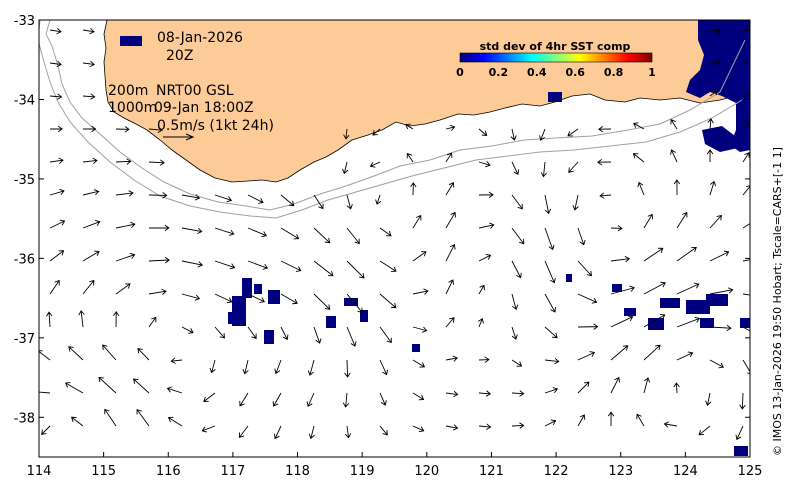 Image resolution: width=791 pixels, height=496 pixels. I want to click on map-date: 08-Jan-2026, so click(200, 38).